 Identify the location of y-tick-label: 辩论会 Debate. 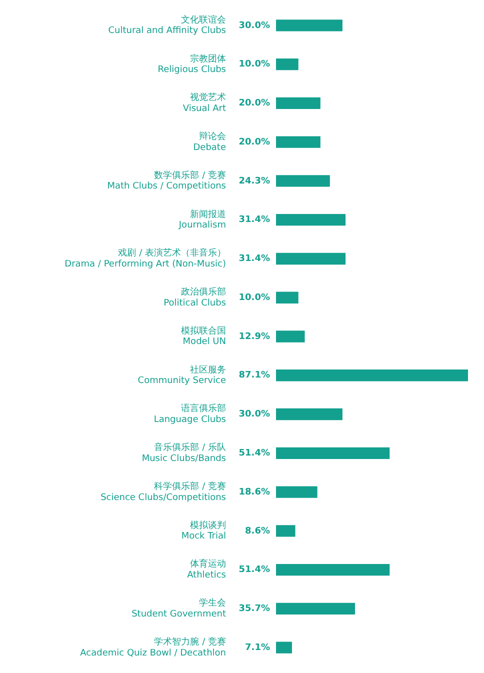
(209, 142).